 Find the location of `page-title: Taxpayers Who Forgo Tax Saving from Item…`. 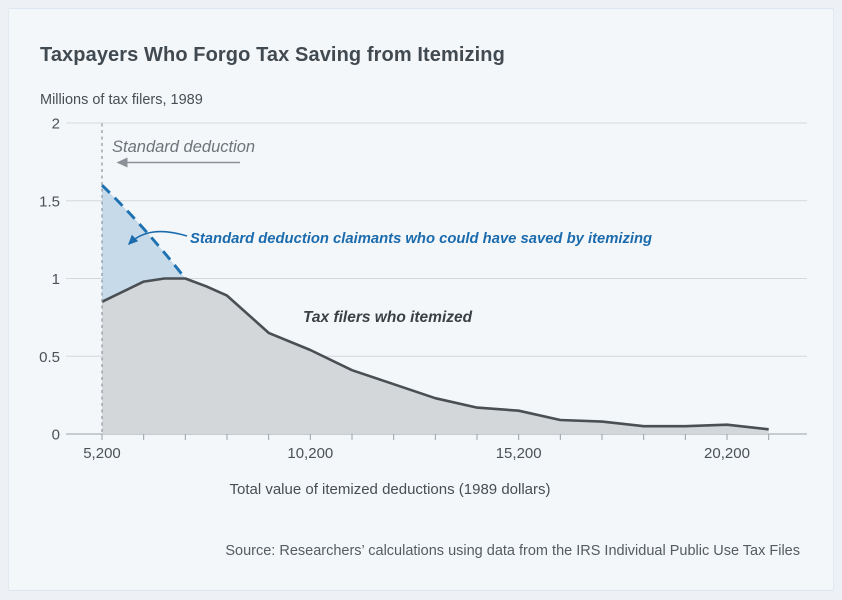

page-title: Taxpayers Who Forgo Tax Saving from Item… is located at coordinates (272, 55).